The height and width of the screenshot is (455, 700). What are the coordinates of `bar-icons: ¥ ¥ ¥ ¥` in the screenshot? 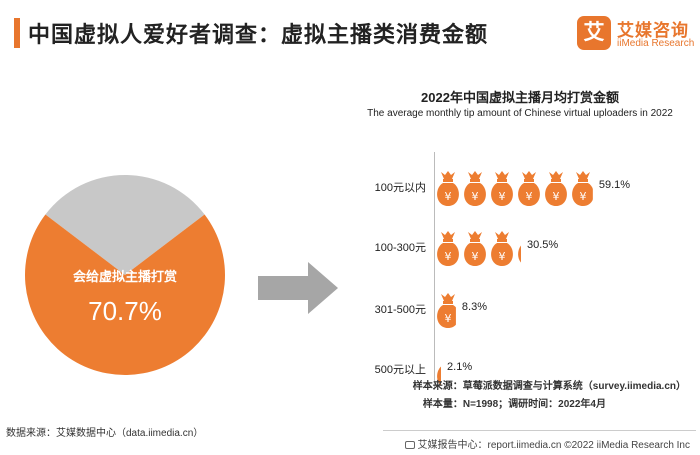 It's located at (485, 248).